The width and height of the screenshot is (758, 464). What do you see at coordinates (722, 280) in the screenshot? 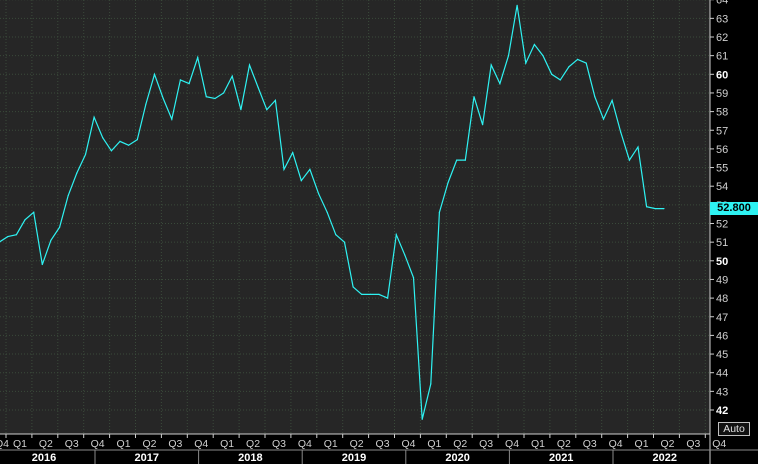
I see `y-tick-label: 49` at bounding box center [722, 280].